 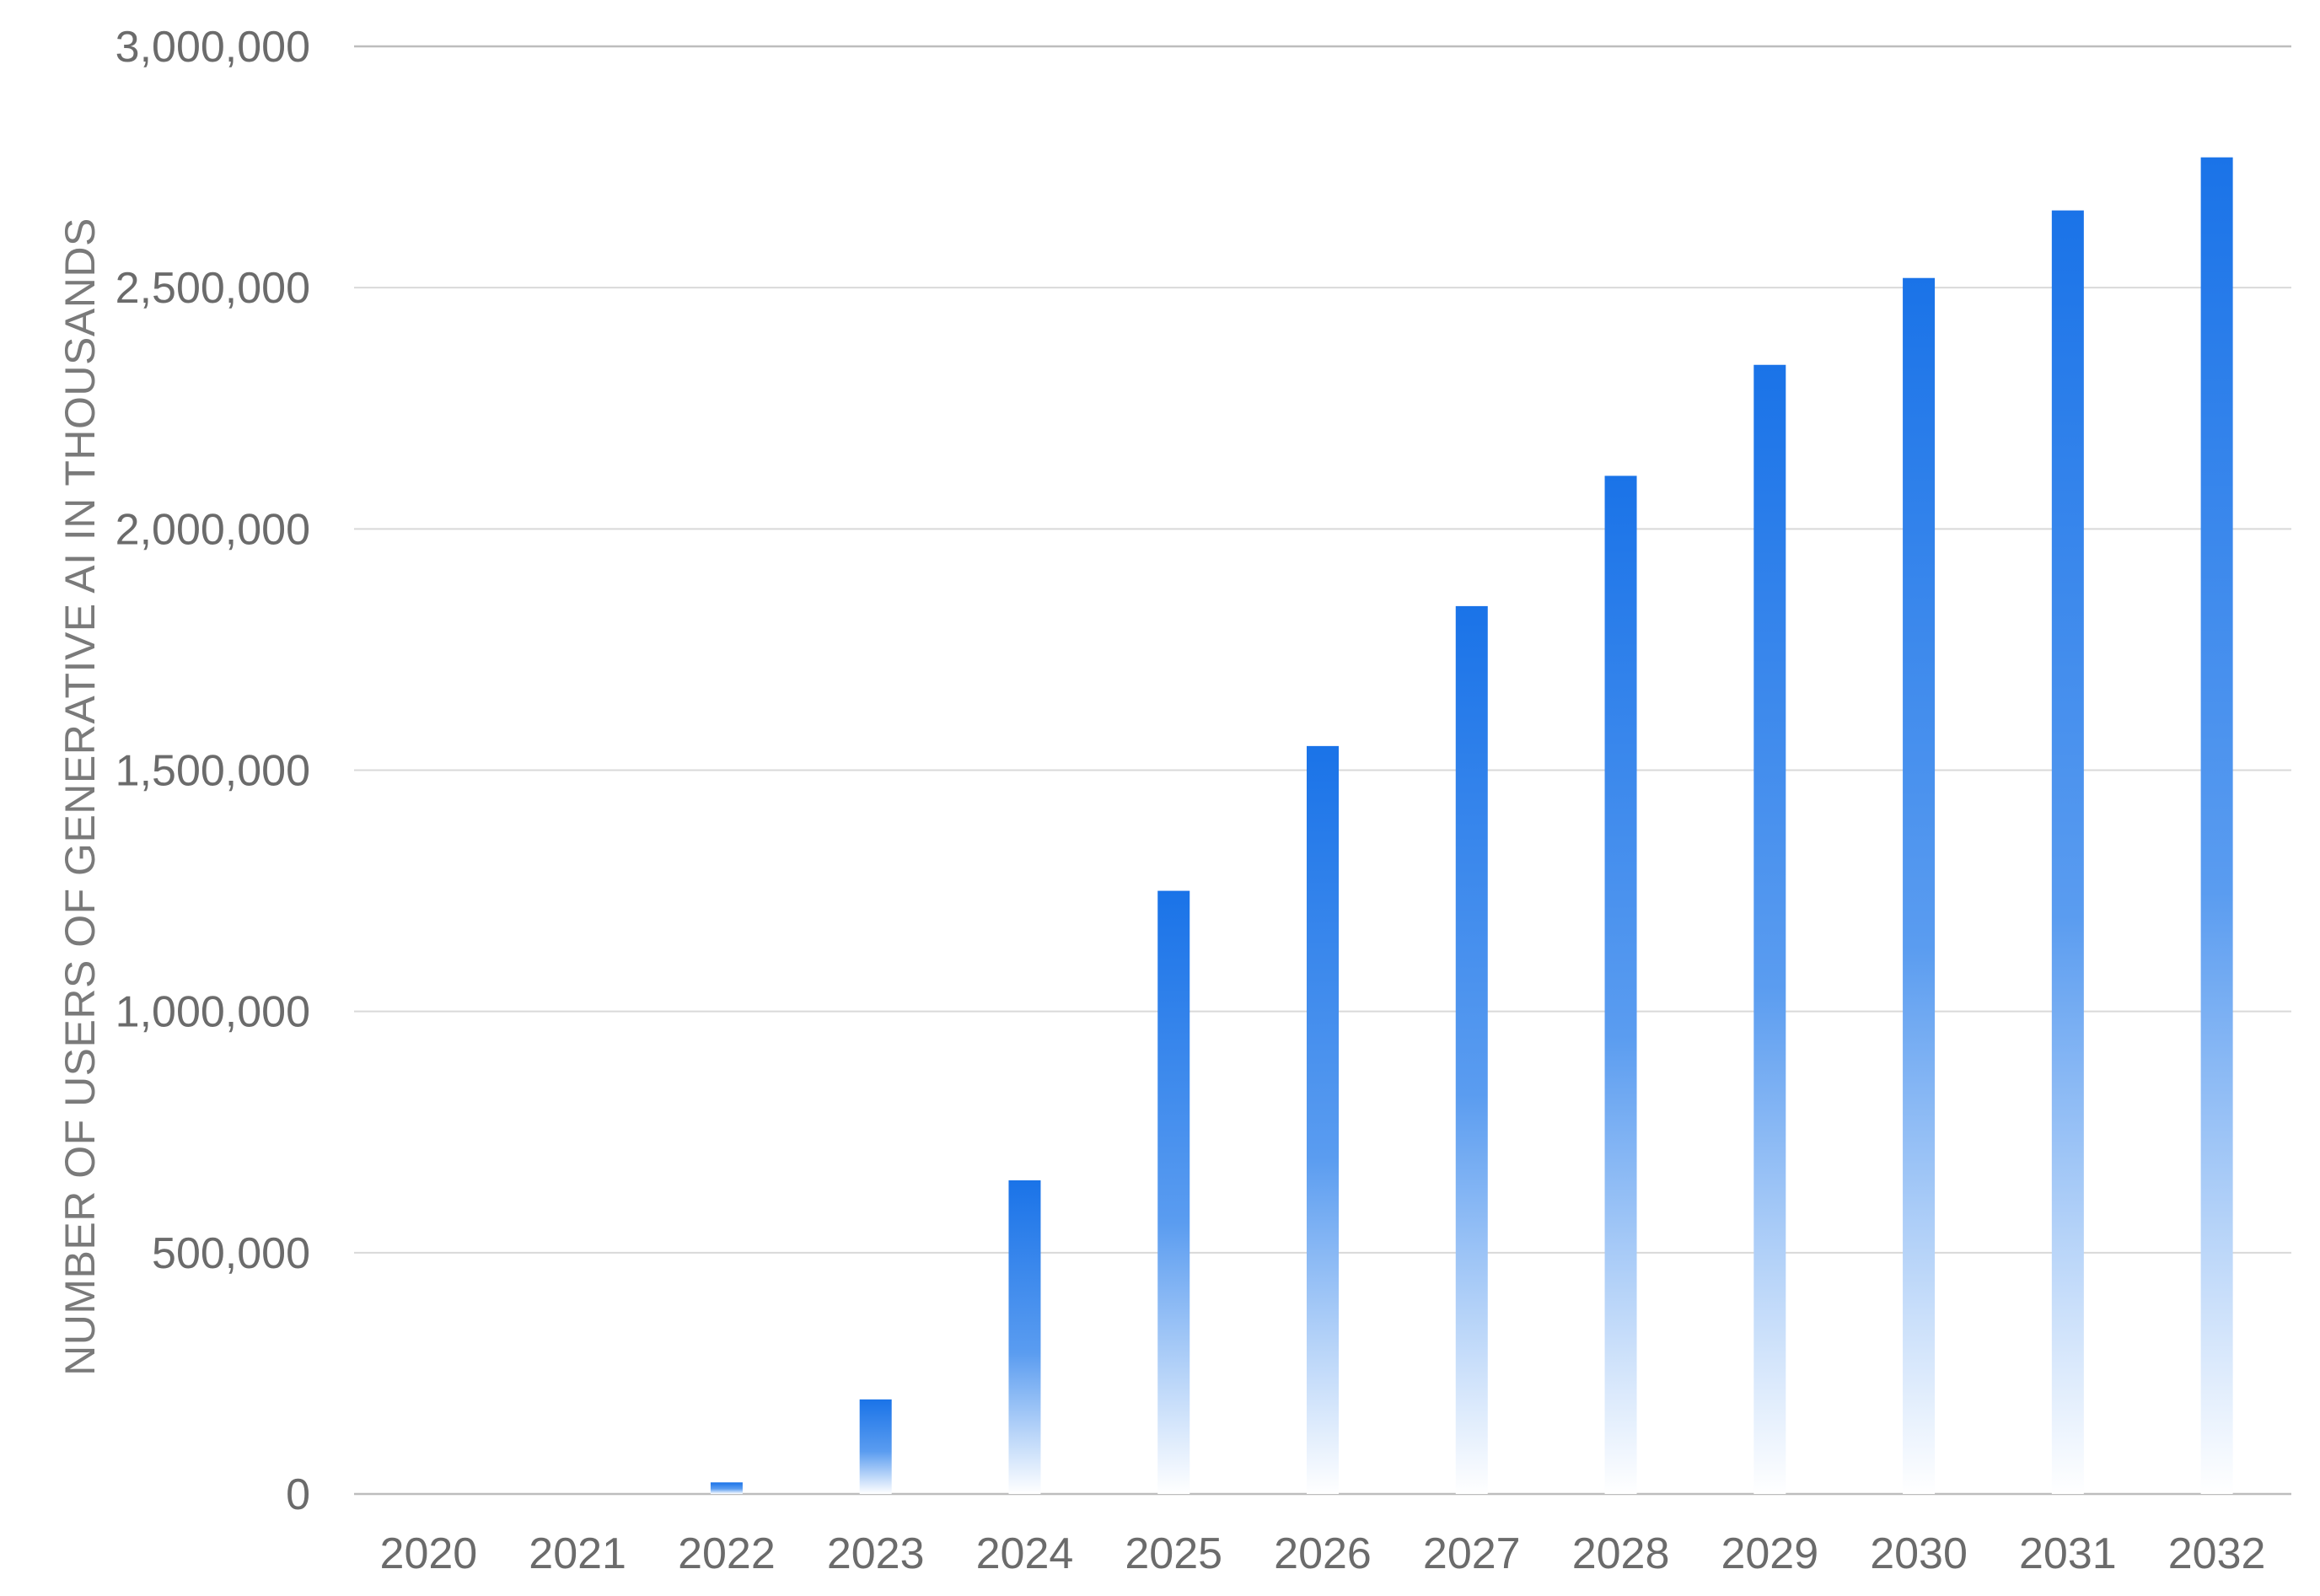 What do you see at coordinates (2216, 826) in the screenshot?
I see `bar-2032` at bounding box center [2216, 826].